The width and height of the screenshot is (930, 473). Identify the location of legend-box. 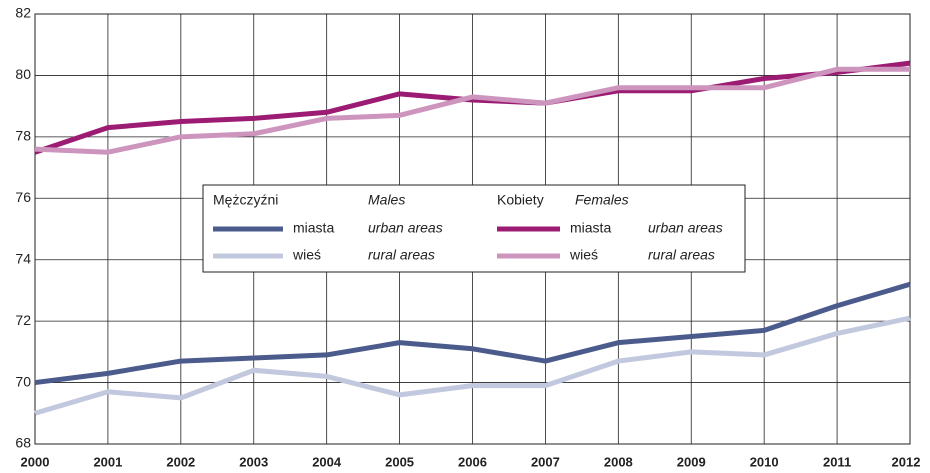
(474, 228).